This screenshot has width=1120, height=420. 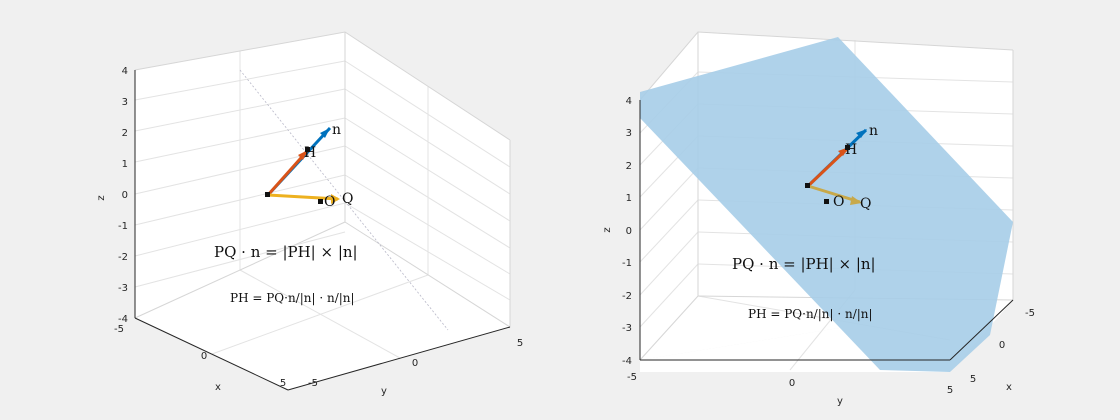 What do you see at coordinates (861, 133) in the screenshot?
I see `right-vector-n-head` at bounding box center [861, 133].